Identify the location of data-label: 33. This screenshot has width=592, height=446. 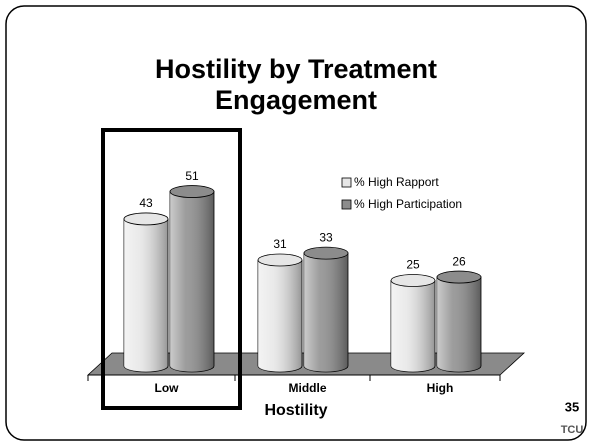
(326, 237).